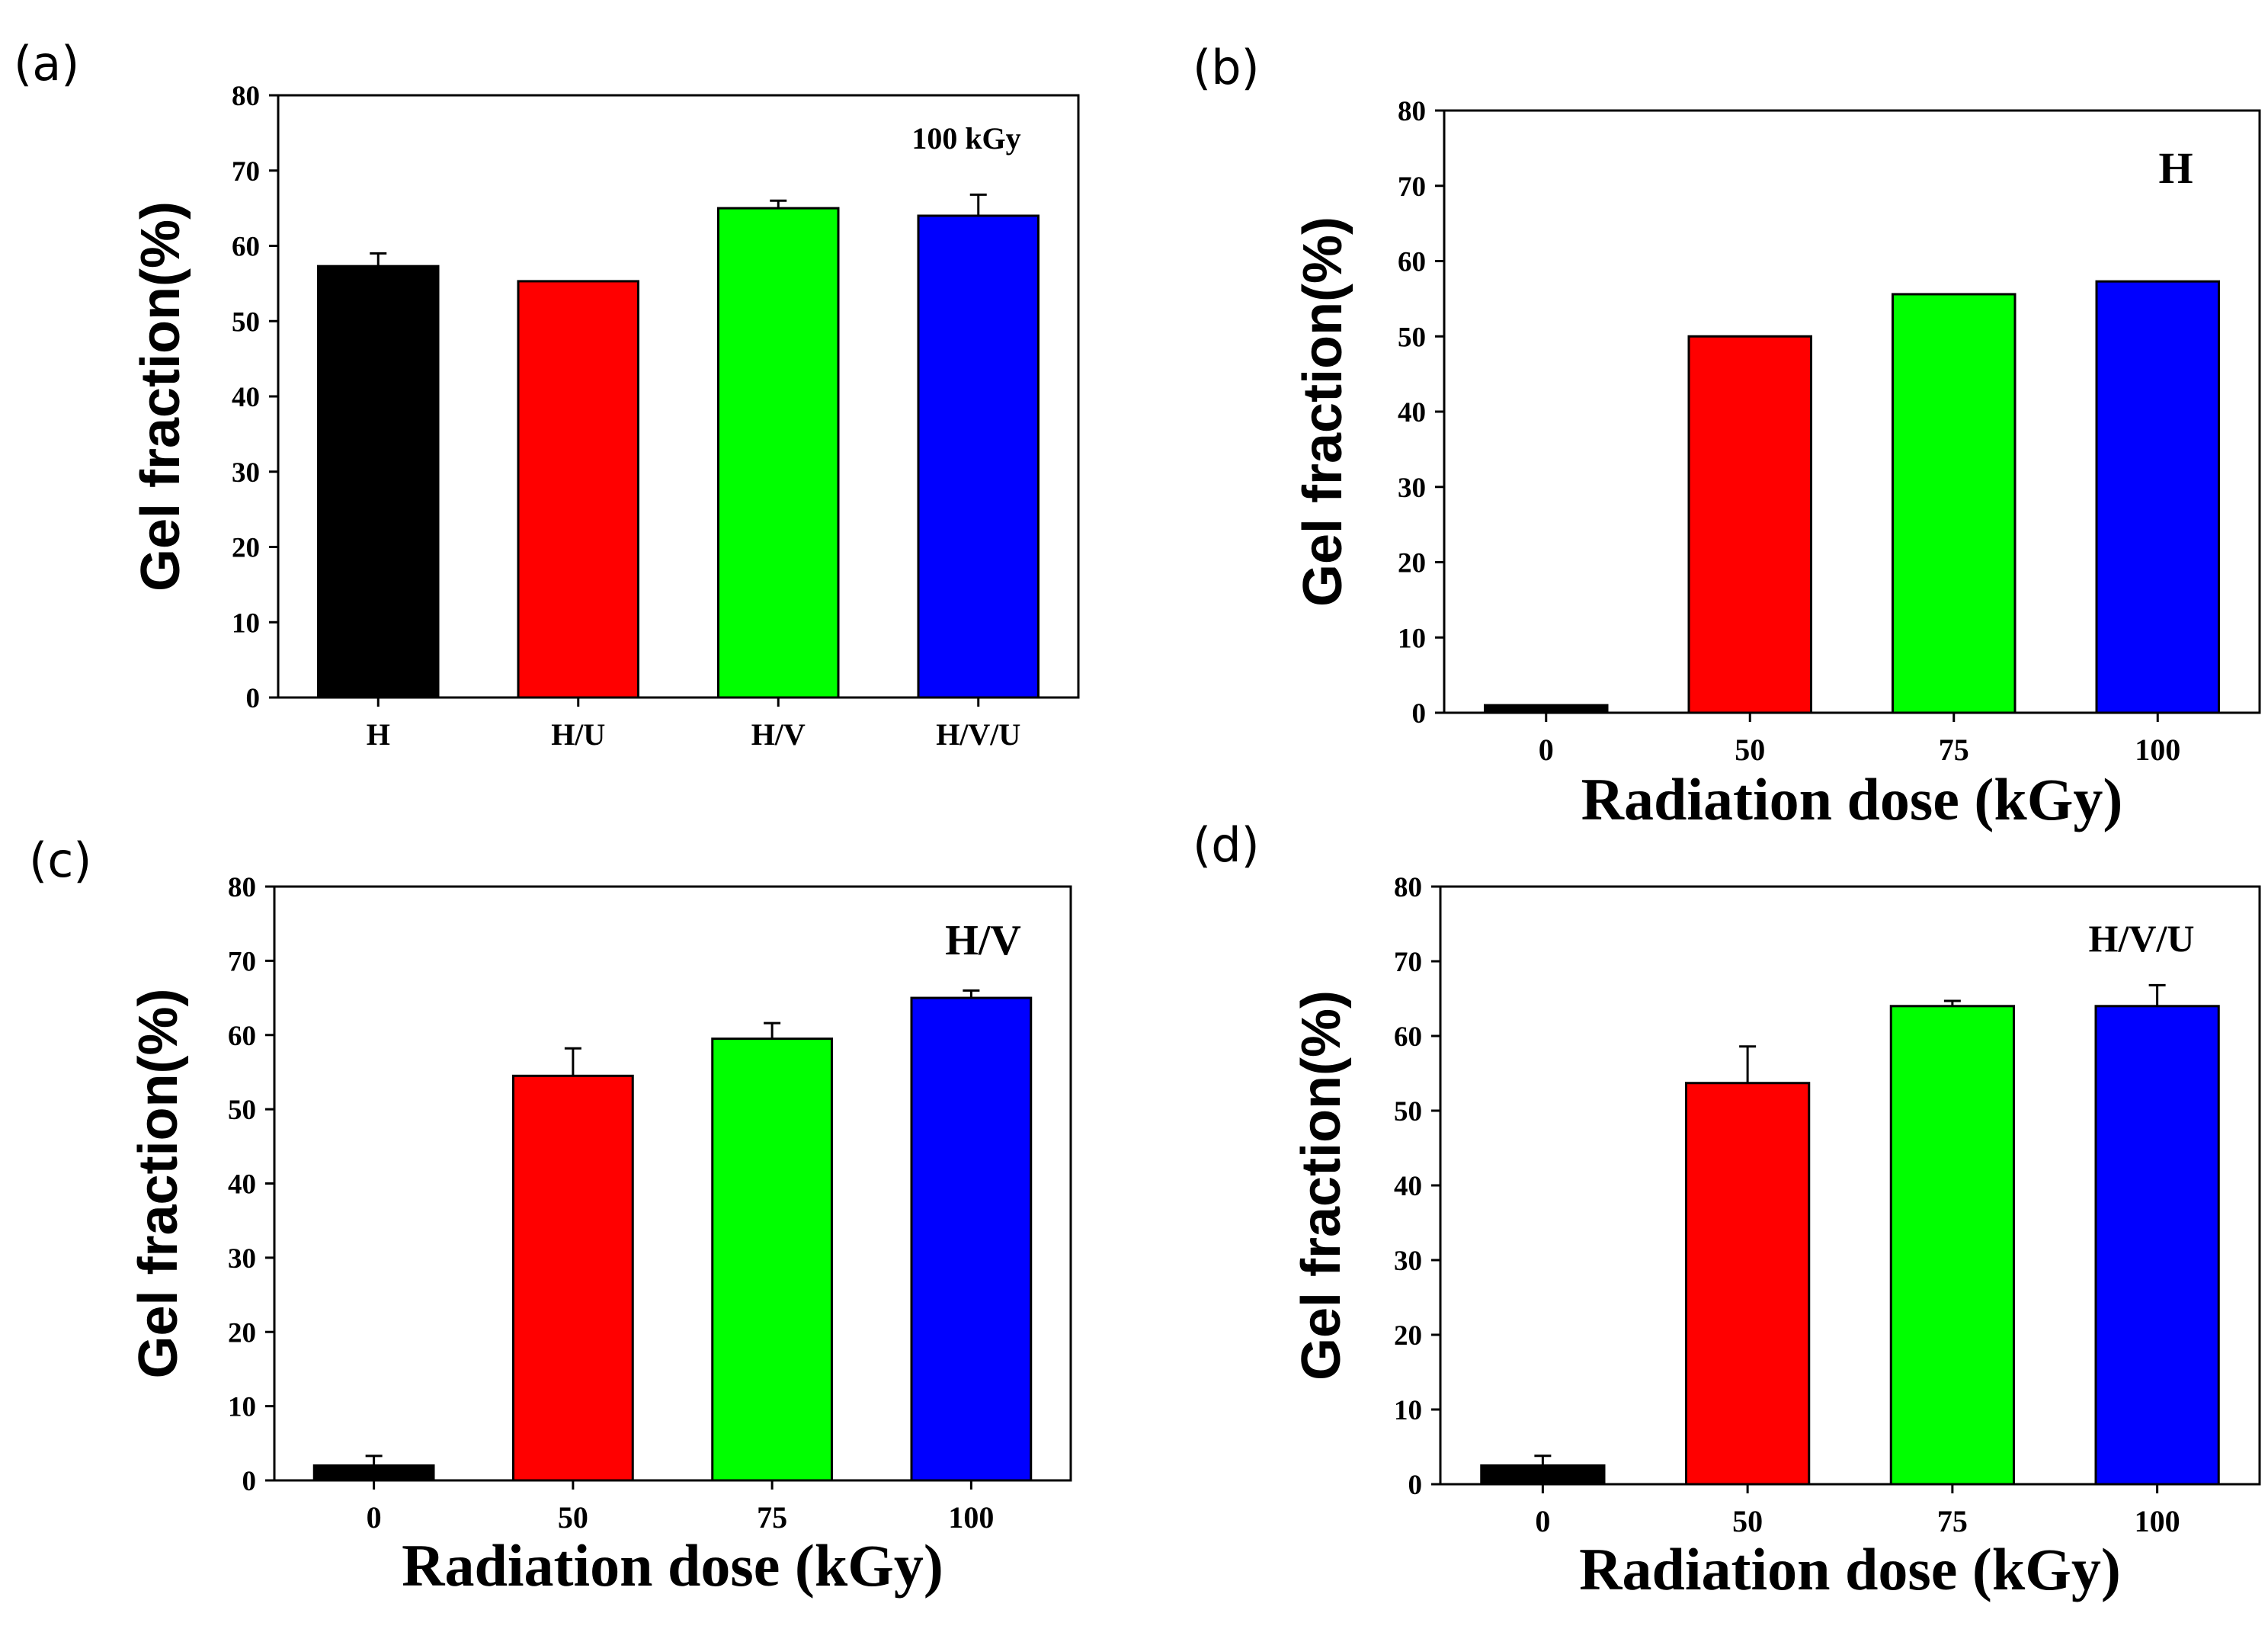 The height and width of the screenshot is (1626, 2268). Describe the element at coordinates (60, 860) in the screenshot. I see `panel-c-label: (c)` at that location.